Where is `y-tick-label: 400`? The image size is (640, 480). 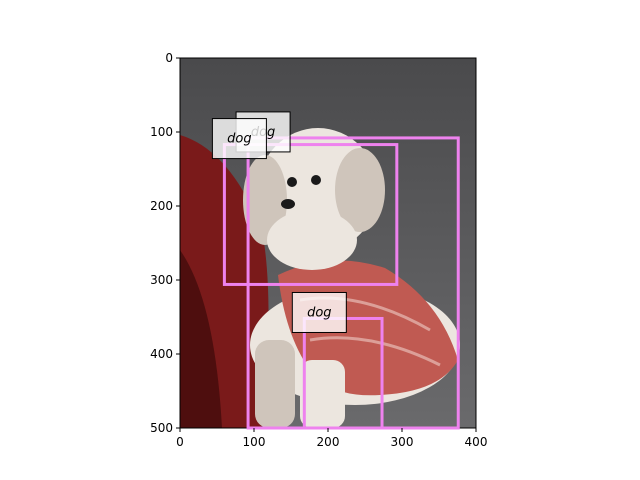 y-tick-label: 400 is located at coordinates (161, 354).